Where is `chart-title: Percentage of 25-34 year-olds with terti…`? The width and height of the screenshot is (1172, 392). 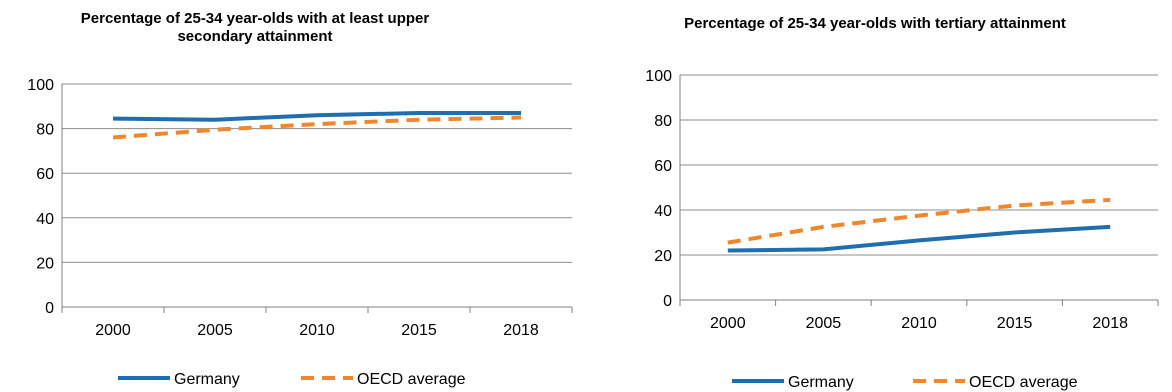 chart-title: Percentage of 25-34 year-olds with terti… is located at coordinates (875, 23).